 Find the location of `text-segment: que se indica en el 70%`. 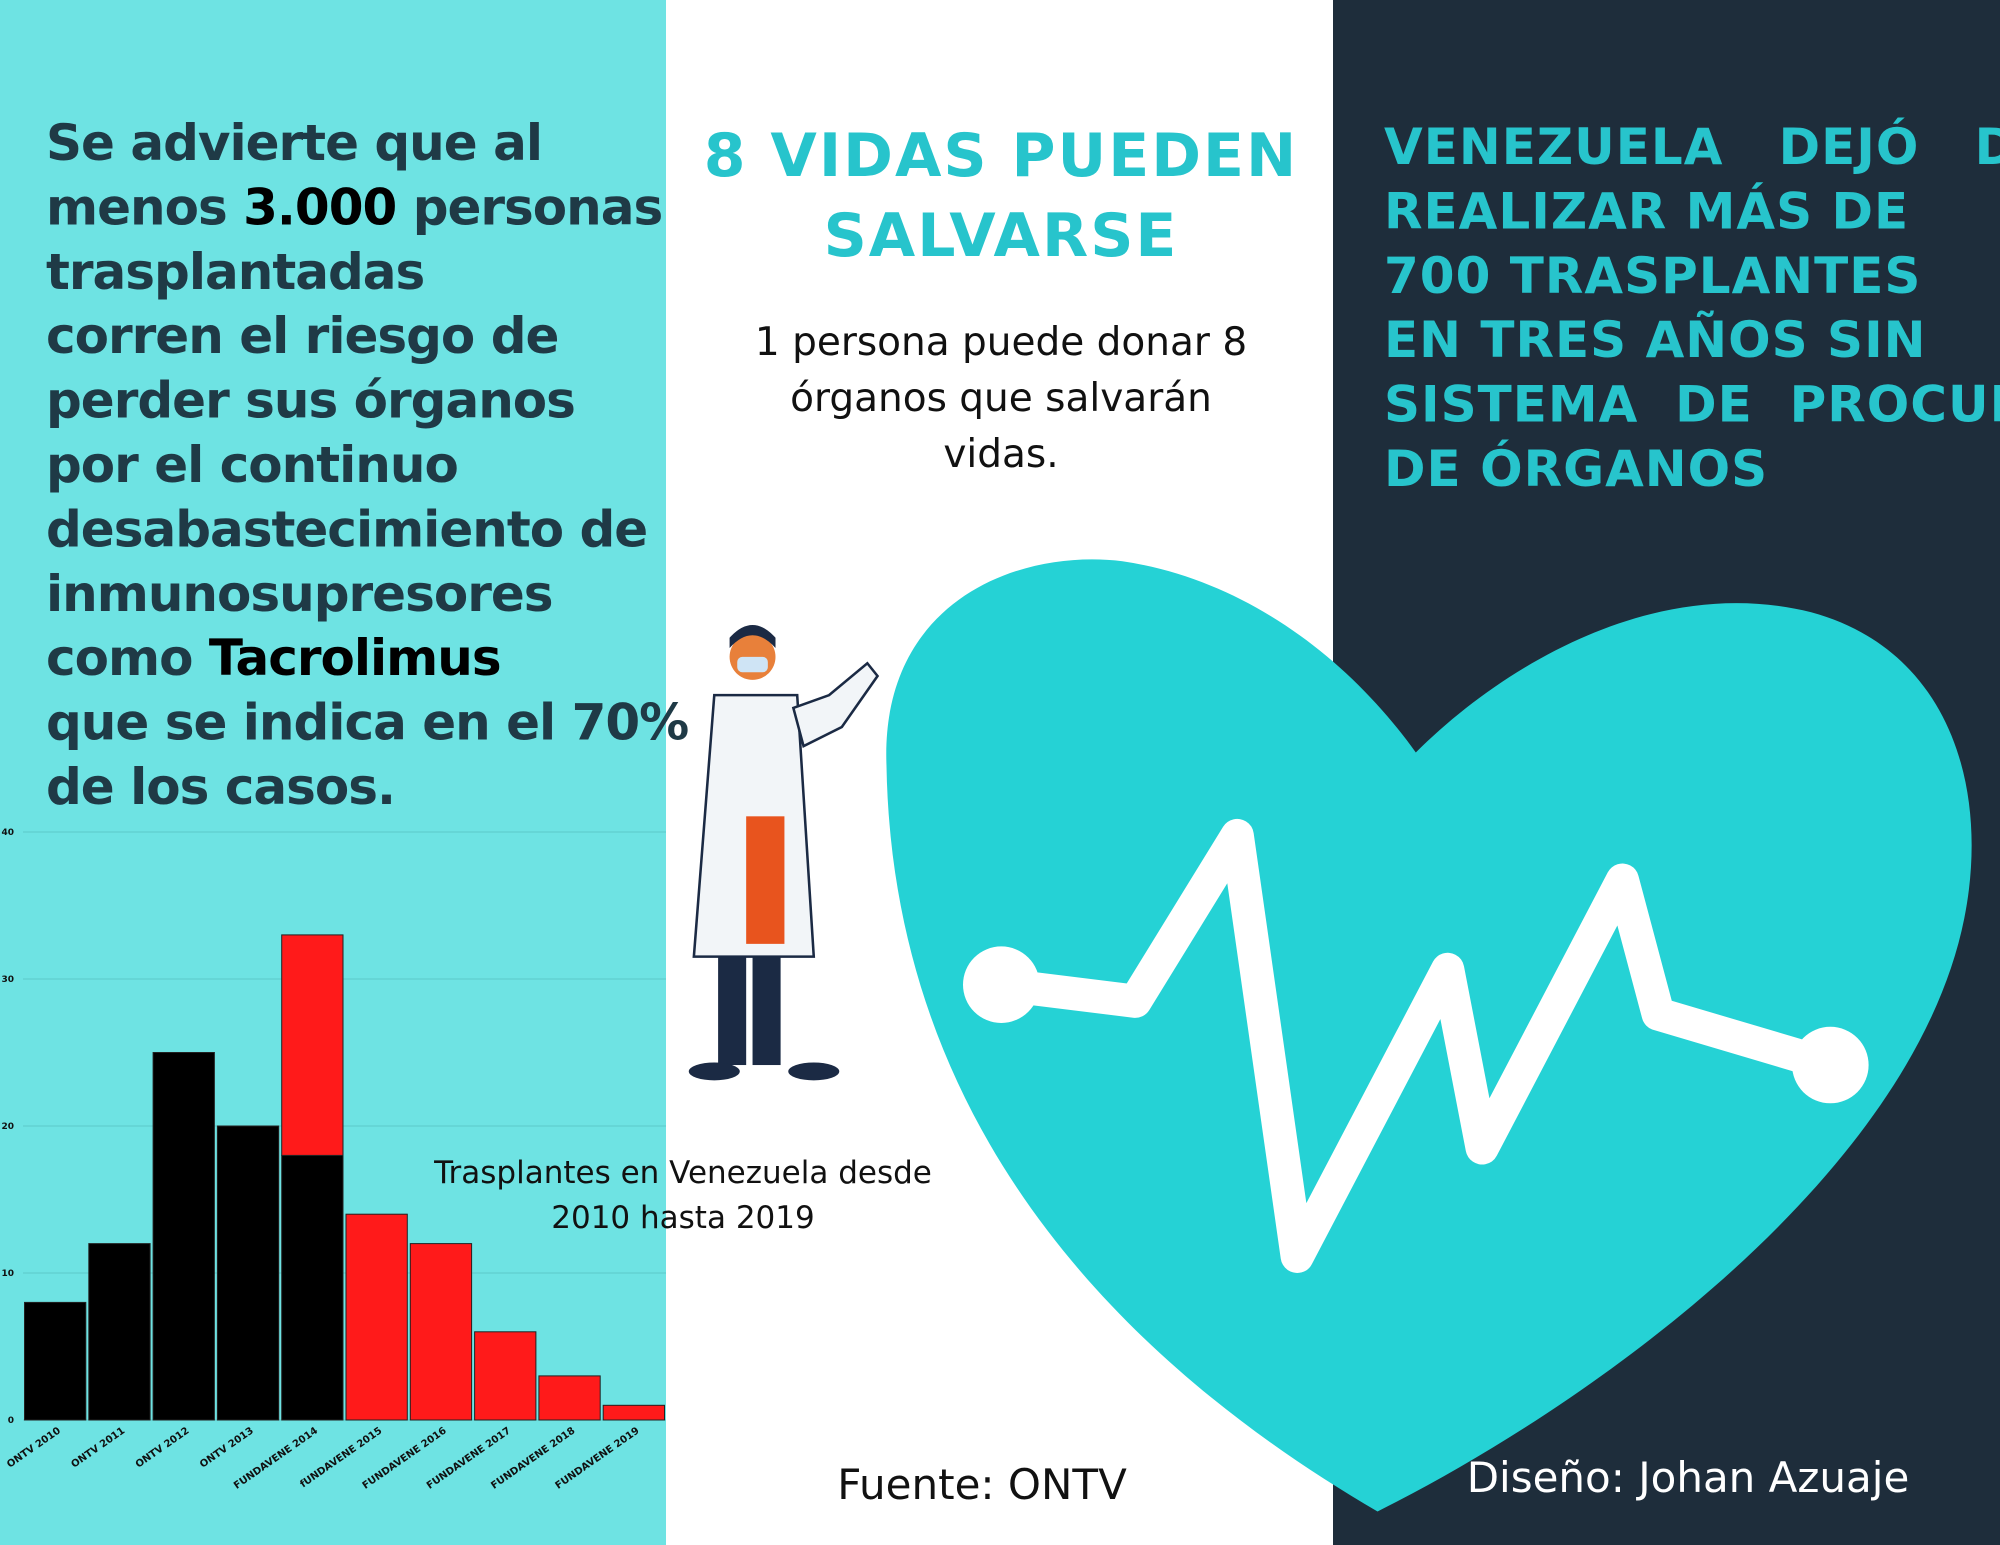

text-segment: que se indica en el 70% is located at coordinates (367, 723).